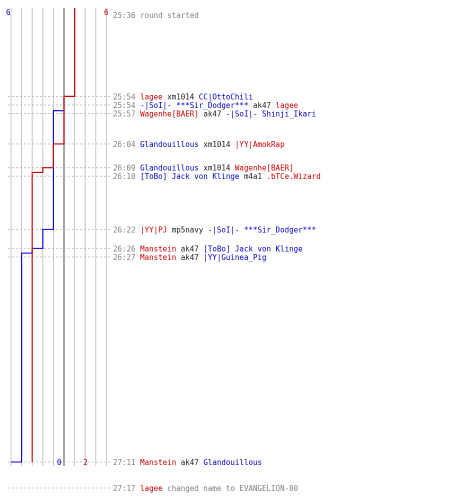  Describe the element at coordinates (232, 488) in the screenshot. I see `footer-text: changed name to EVANGELION-00` at that location.